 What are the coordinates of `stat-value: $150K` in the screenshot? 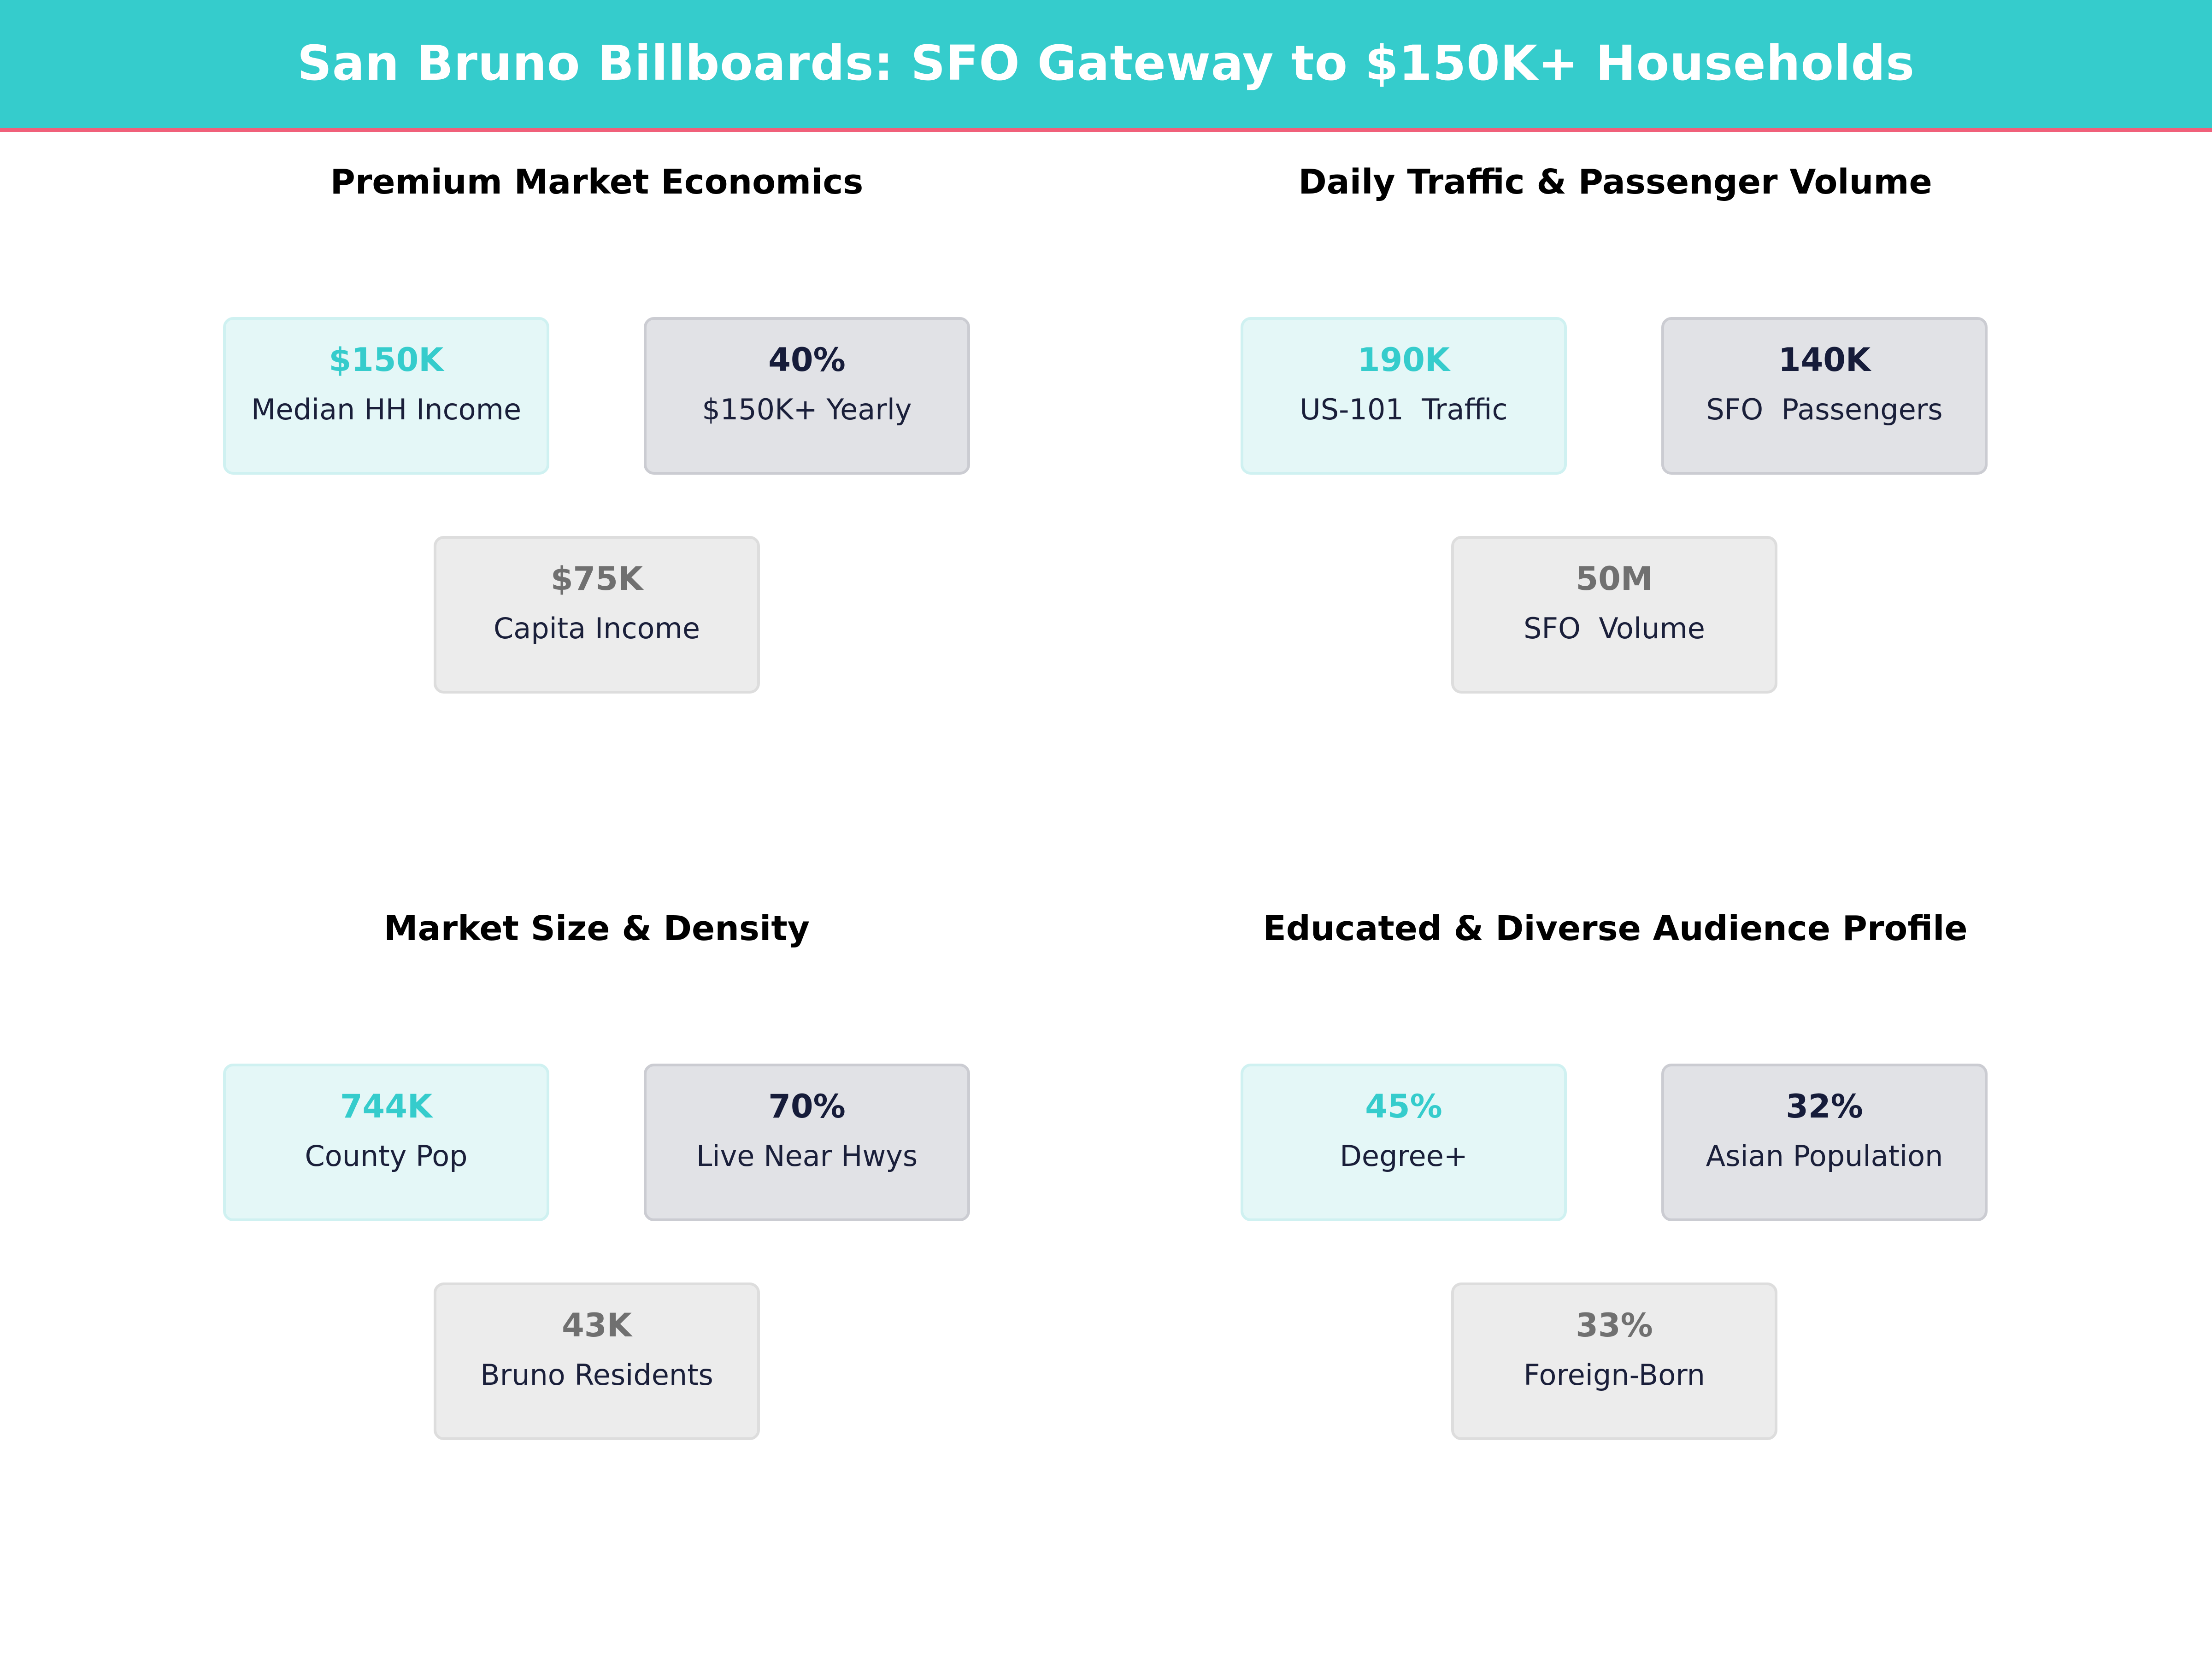 It's located at (386, 360).